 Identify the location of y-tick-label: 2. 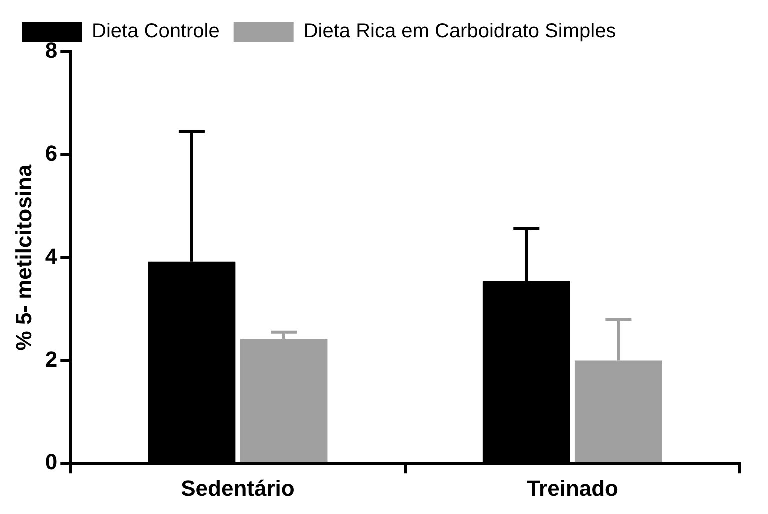
(51, 359).